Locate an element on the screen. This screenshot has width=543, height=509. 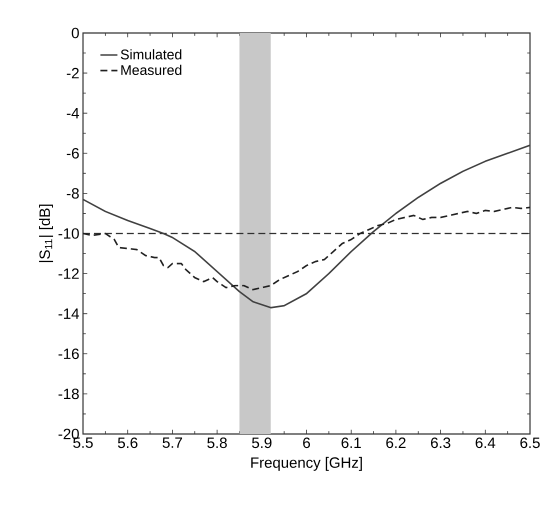
y-tick-label: -18 is located at coordinates (68, 394).